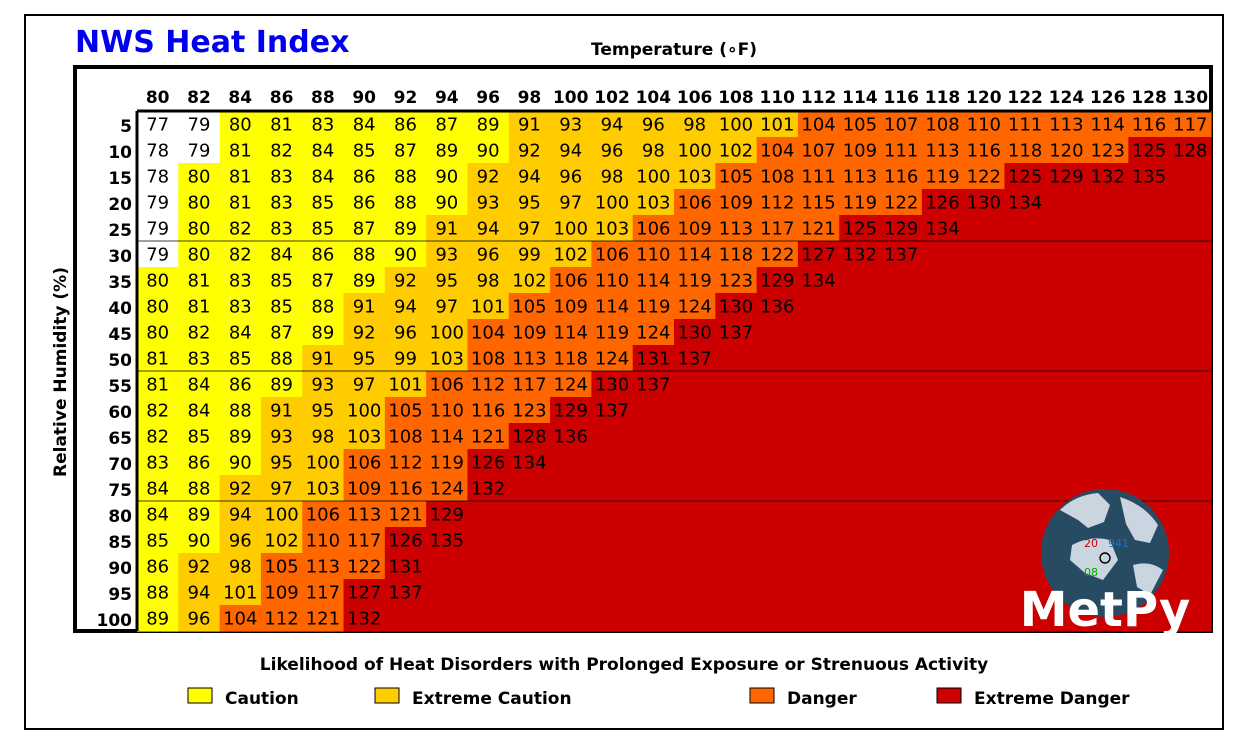  Describe the element at coordinates (120, 439) in the screenshot. I see `humidity-label: 65` at that location.